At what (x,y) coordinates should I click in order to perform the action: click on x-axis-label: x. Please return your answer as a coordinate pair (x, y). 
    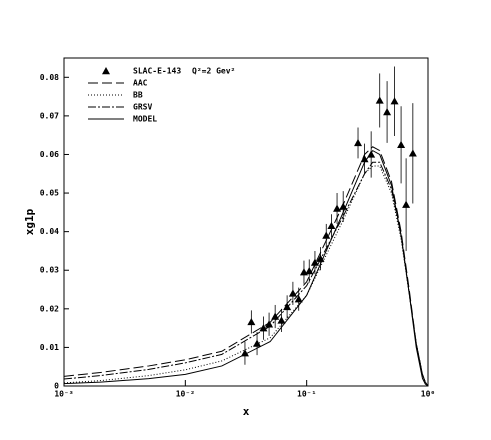
    Looking at the image, I should click on (246, 411).